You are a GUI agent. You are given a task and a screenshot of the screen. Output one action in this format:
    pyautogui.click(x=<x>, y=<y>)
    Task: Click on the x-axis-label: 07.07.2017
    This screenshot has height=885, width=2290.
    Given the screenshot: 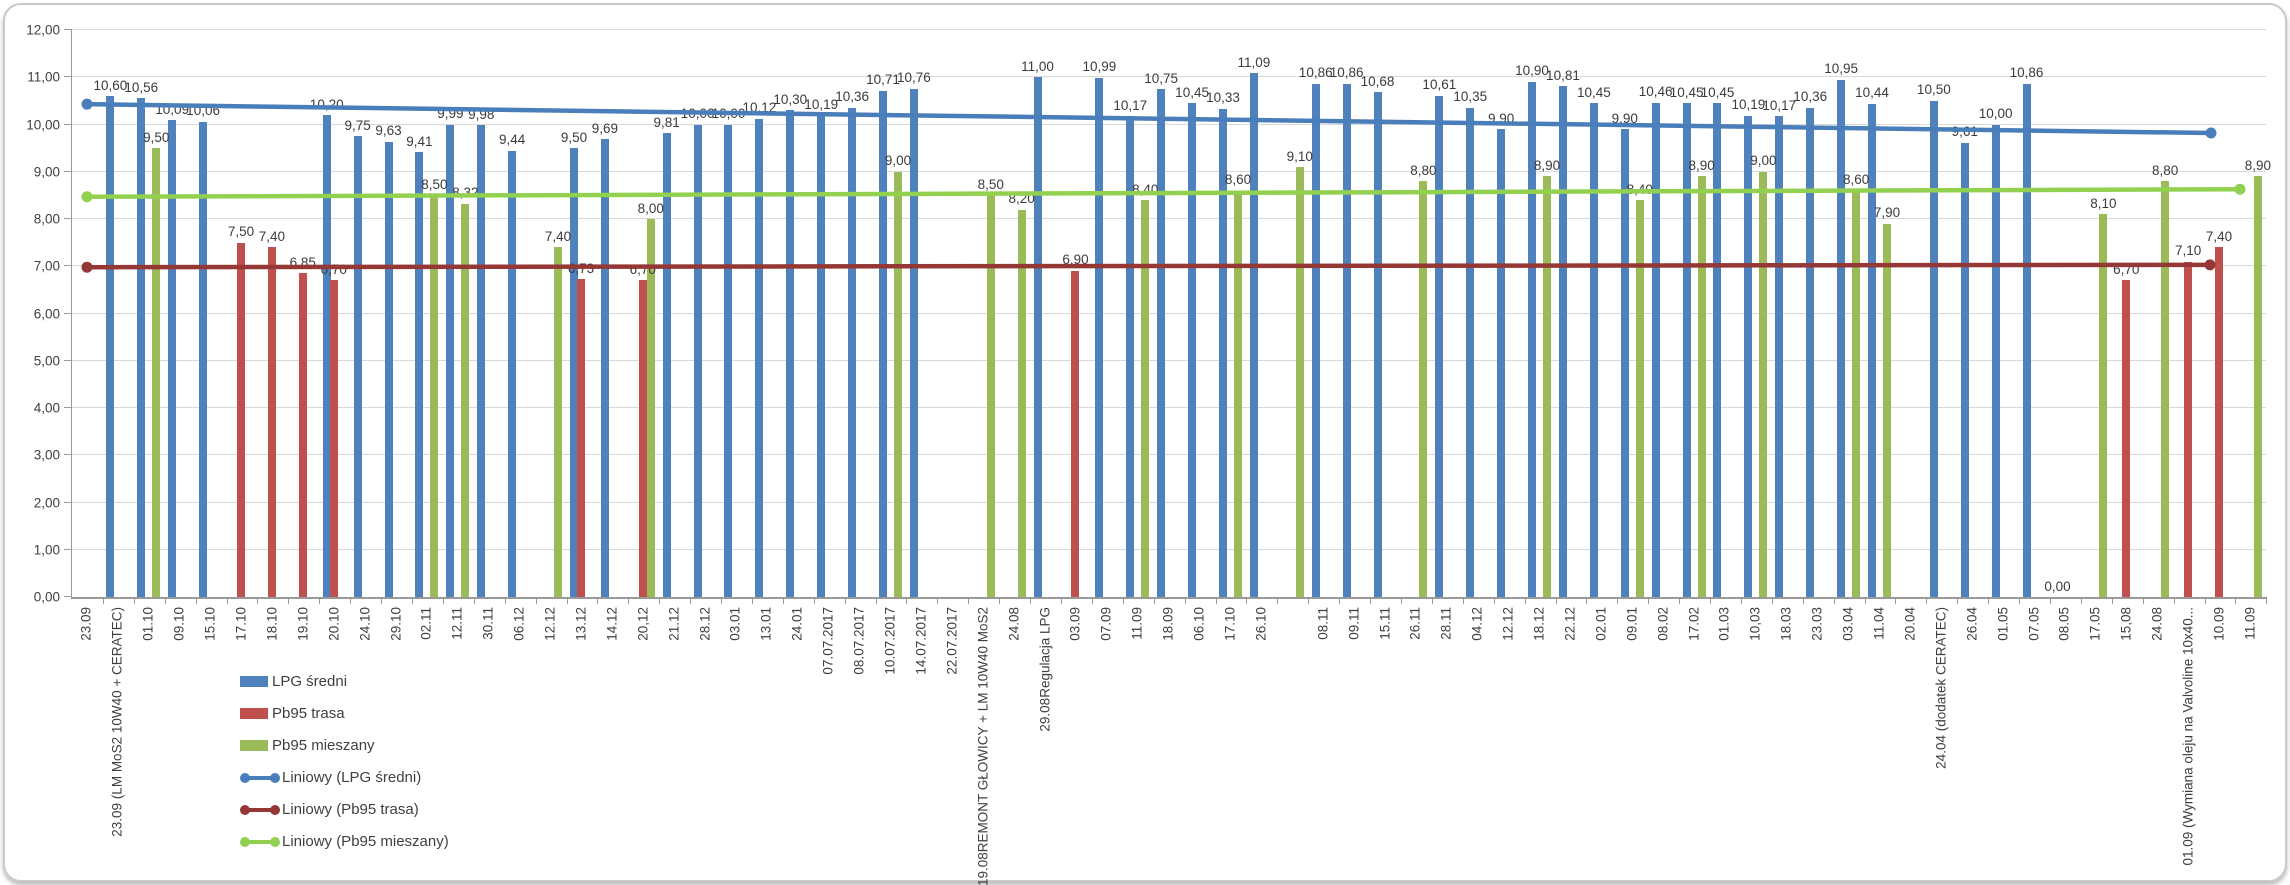 What is the action you would take?
    pyautogui.click(x=828, y=641)
    